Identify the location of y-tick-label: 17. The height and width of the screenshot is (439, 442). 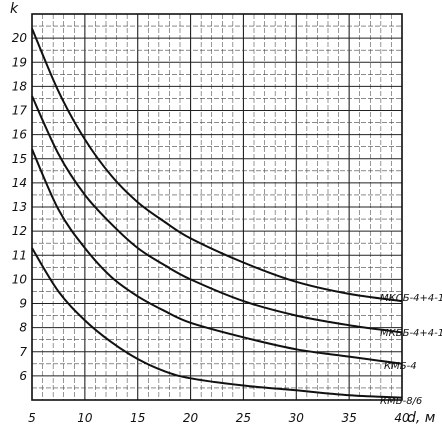
(20, 111).